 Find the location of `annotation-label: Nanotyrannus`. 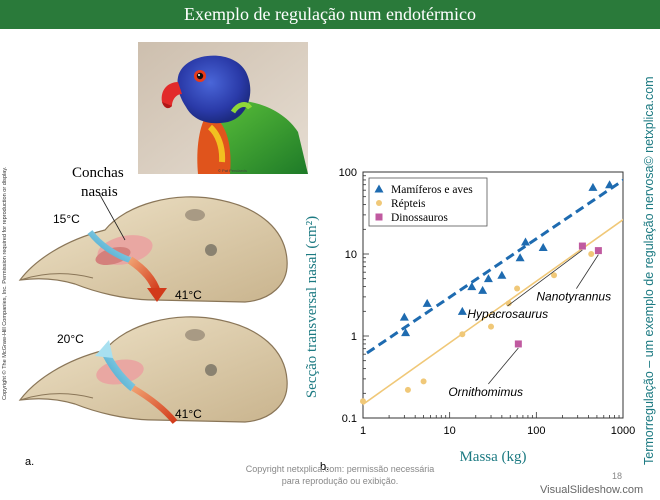

annotation-label: Nanotyrannus is located at coordinates (573, 297).